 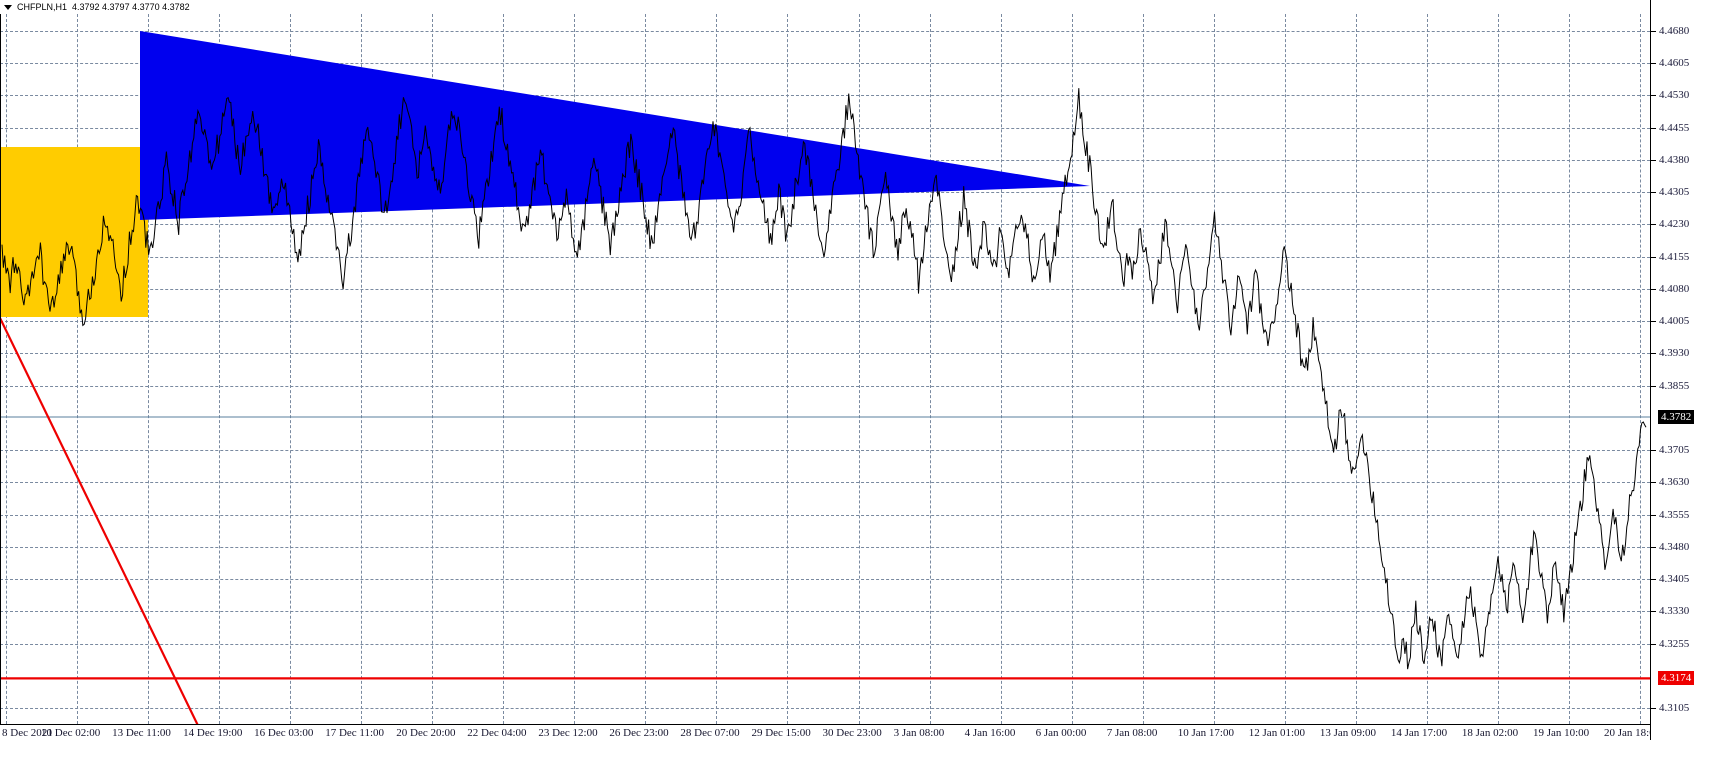 What do you see at coordinates (639, 733) in the screenshot?
I see `time-tick-label: 26 Dec 23:00` at bounding box center [639, 733].